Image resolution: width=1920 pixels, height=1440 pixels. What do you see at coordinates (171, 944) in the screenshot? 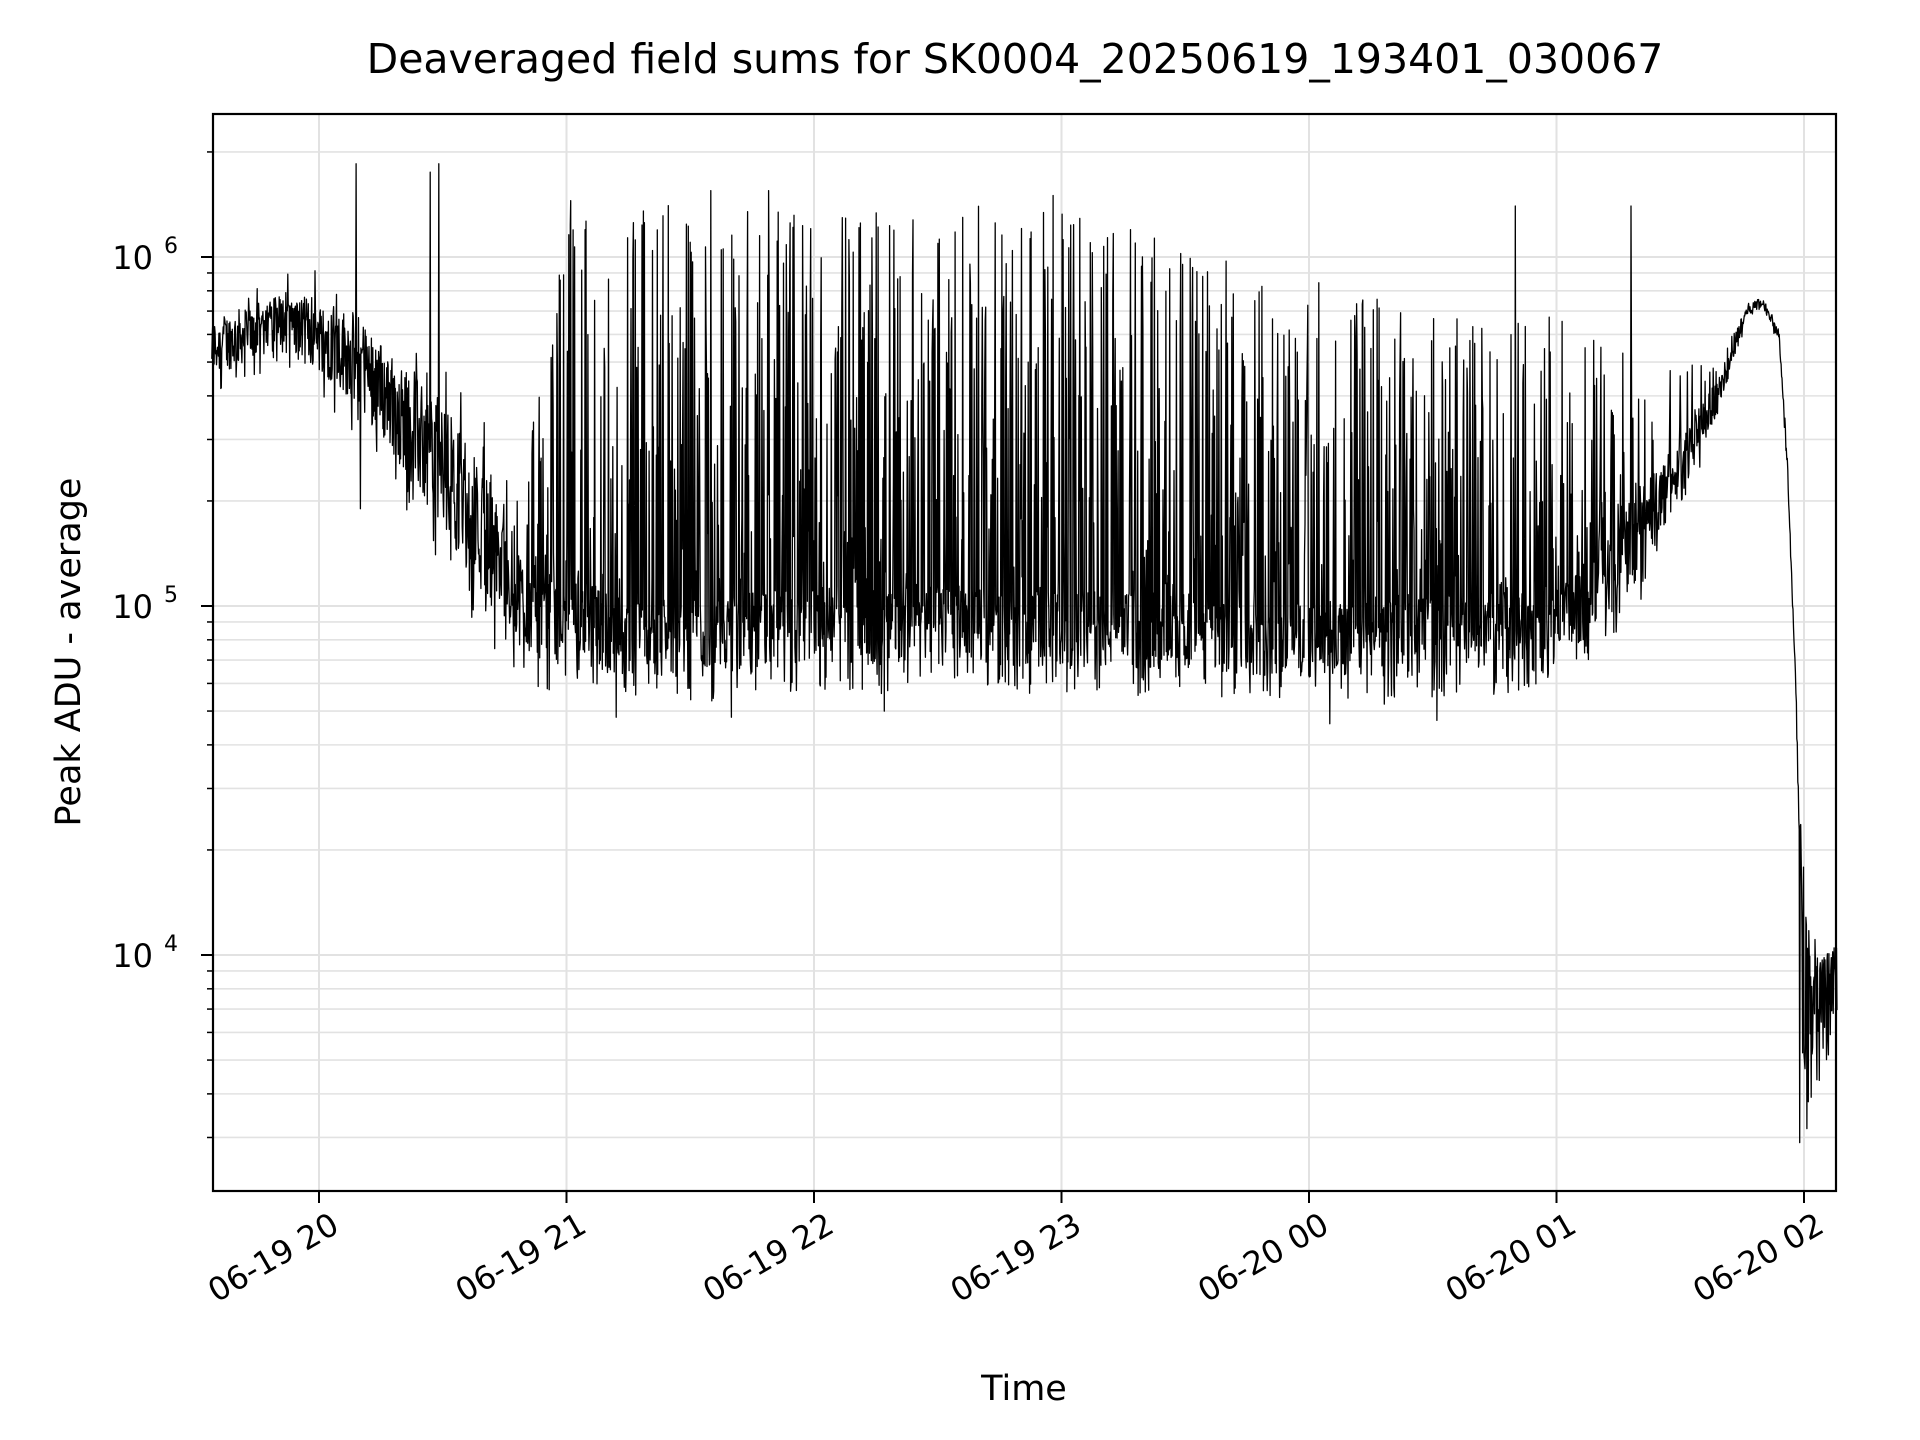
I see `y-tick-exponent: 4` at bounding box center [171, 944].